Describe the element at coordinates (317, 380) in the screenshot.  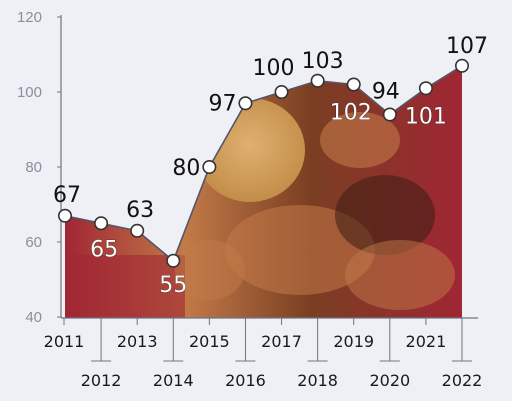
I see `x-tick-label: 2018` at that location.